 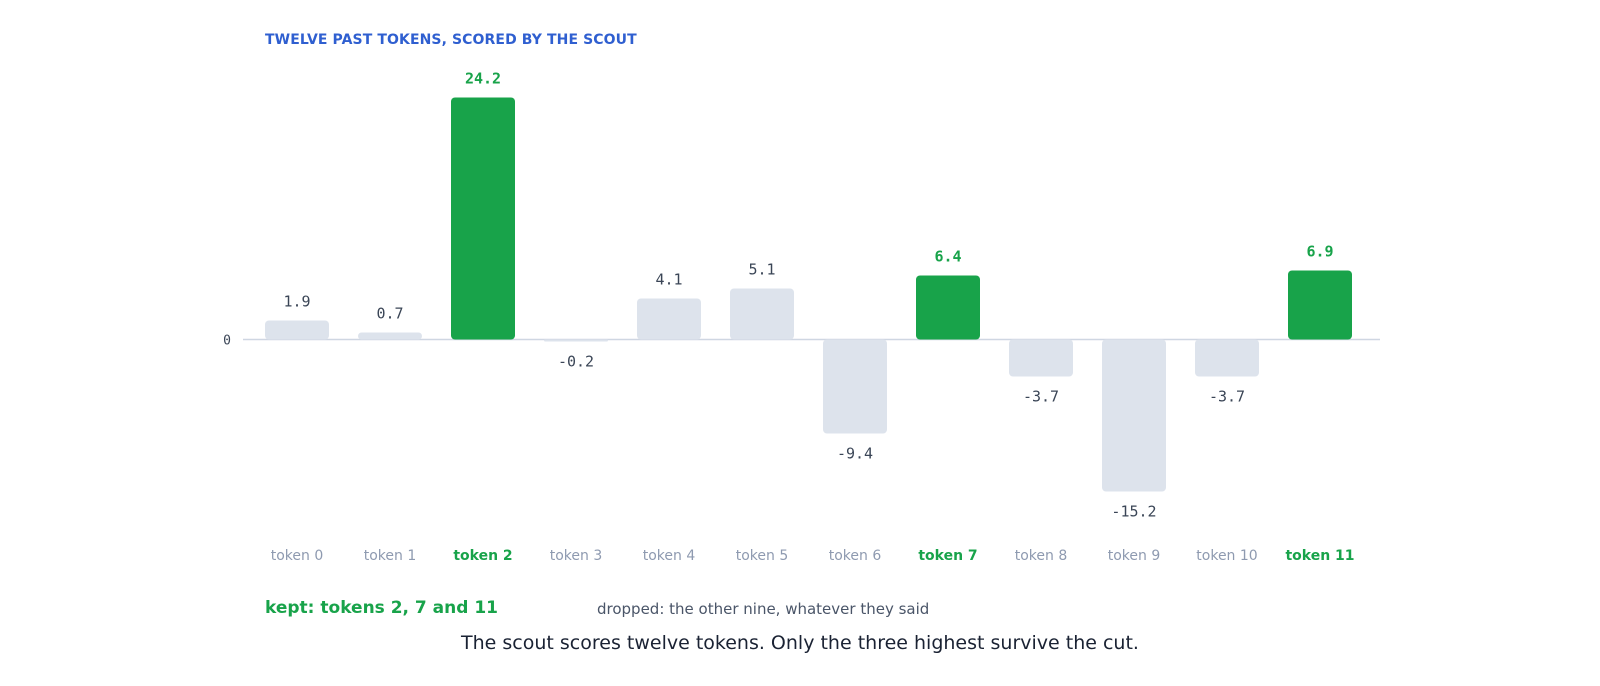 What do you see at coordinates (576, 362) in the screenshot?
I see `value-label: -0.2` at bounding box center [576, 362].